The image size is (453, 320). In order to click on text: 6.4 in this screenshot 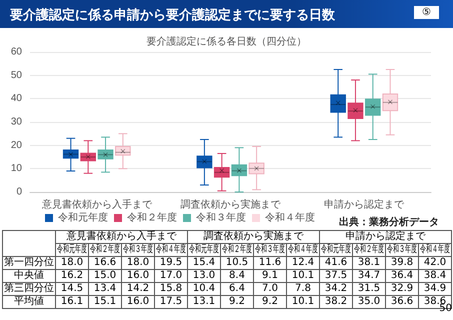, I will do `click(237, 288)`.